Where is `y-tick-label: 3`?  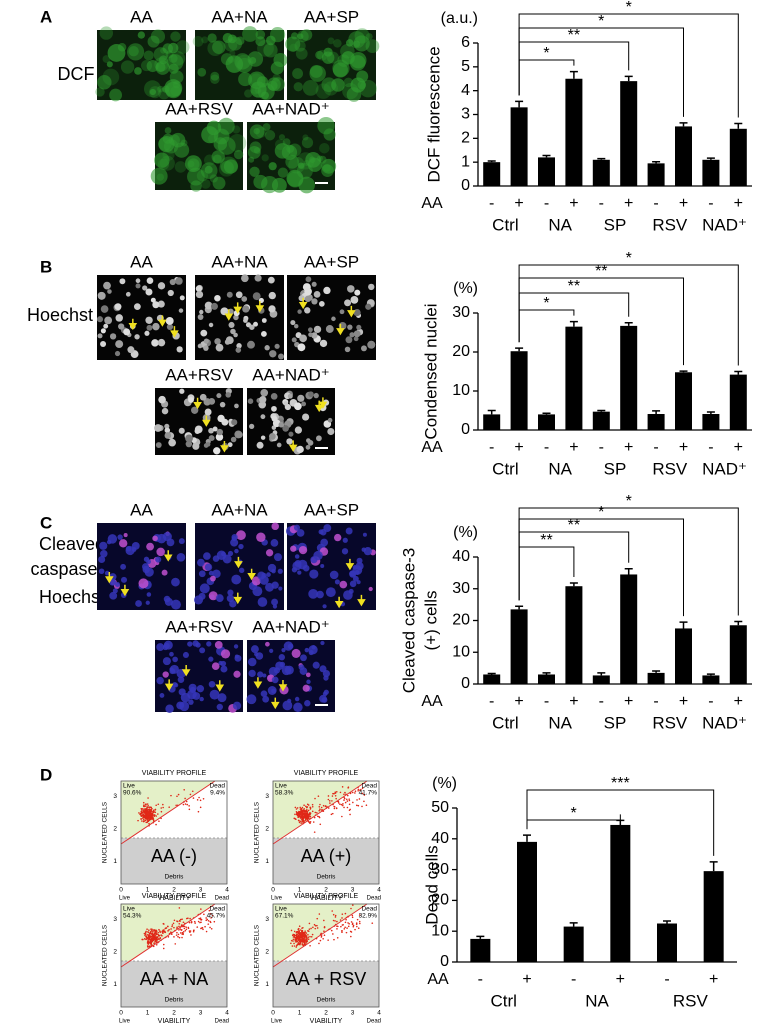
y-tick-label: 3 is located at coordinates (267, 919).